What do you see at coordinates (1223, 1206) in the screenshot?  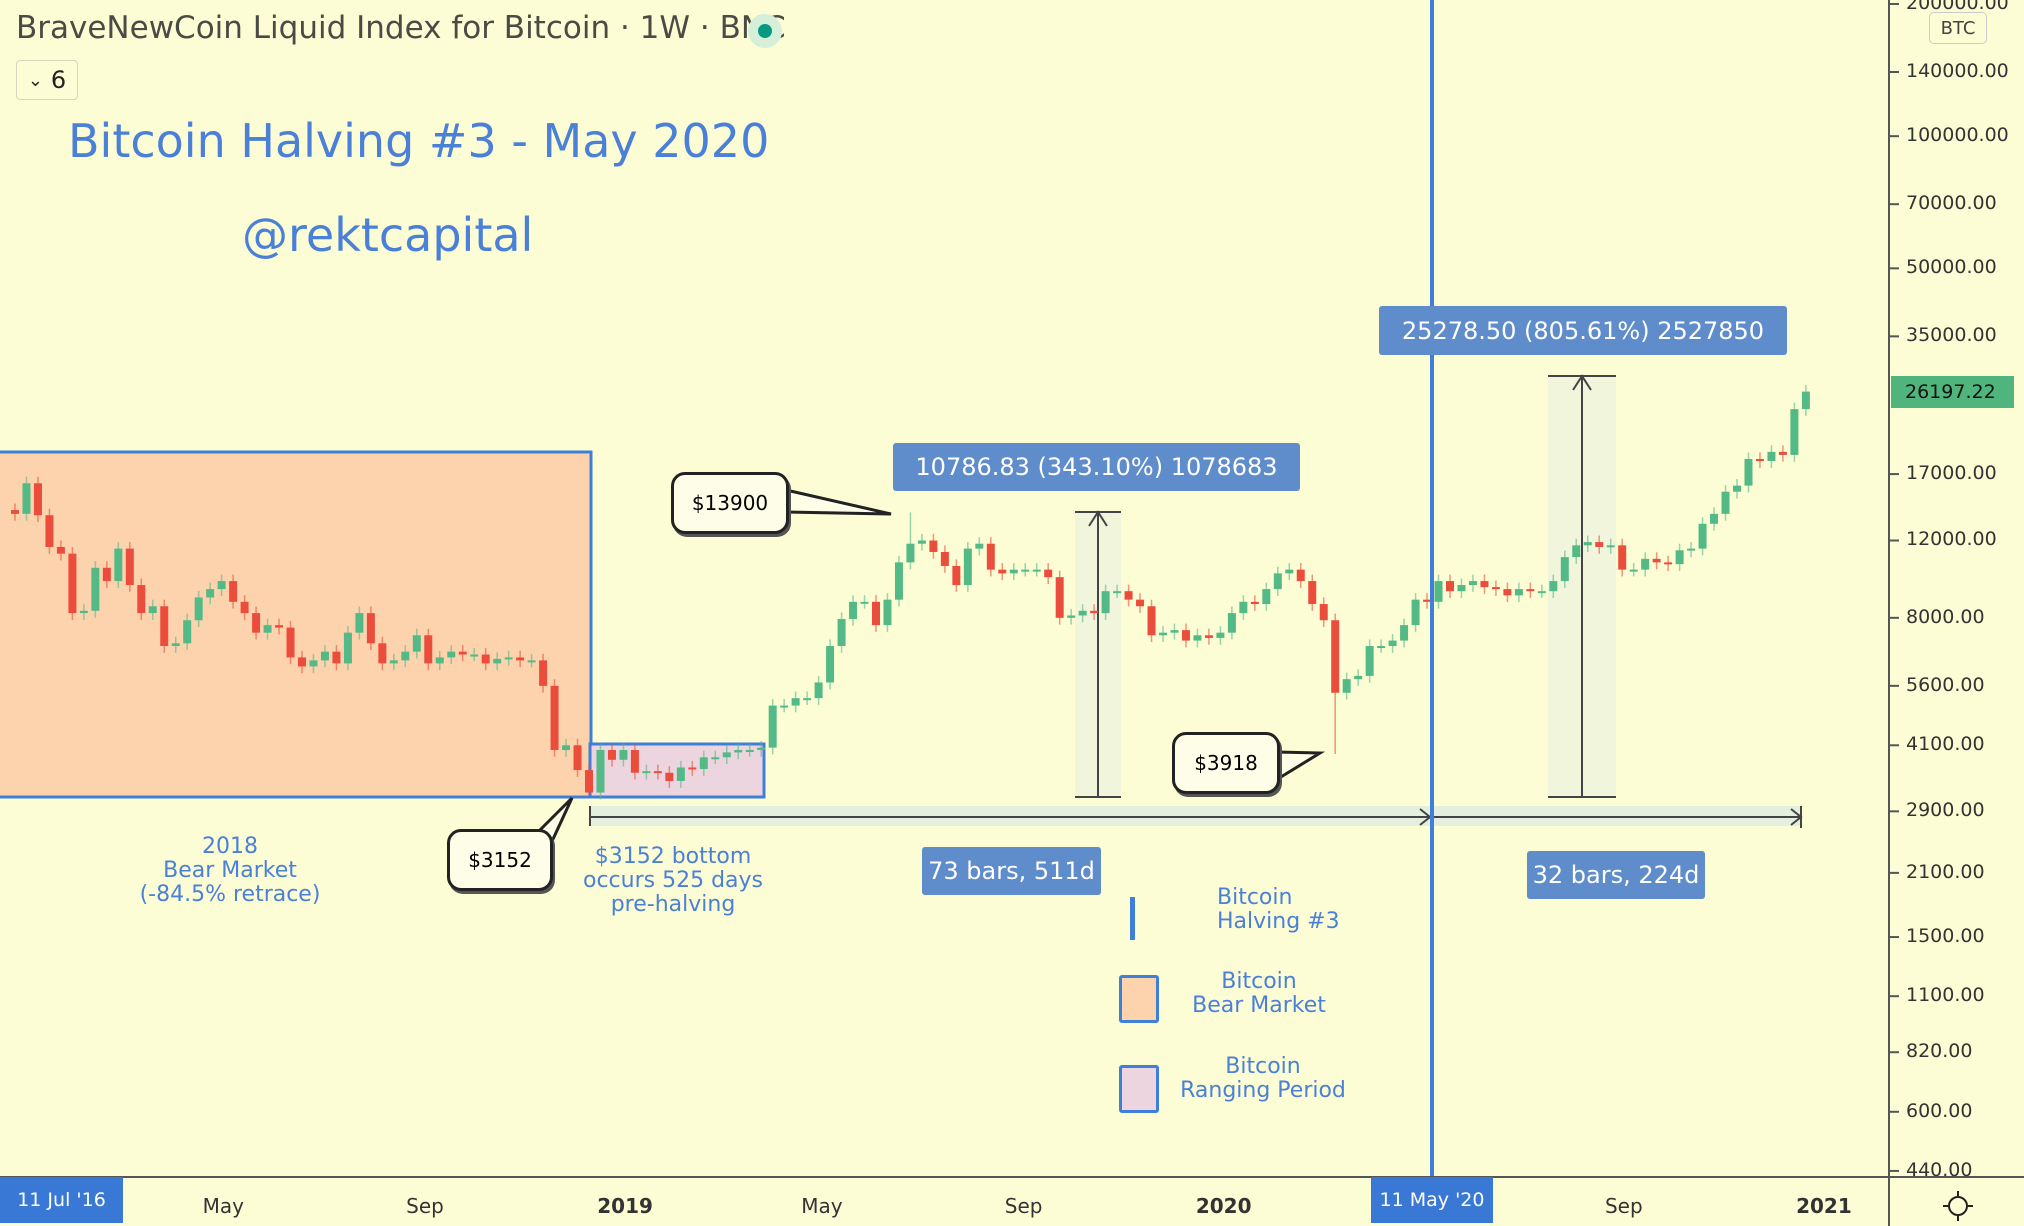 I see `time-tick-label: 2020` at bounding box center [1223, 1206].